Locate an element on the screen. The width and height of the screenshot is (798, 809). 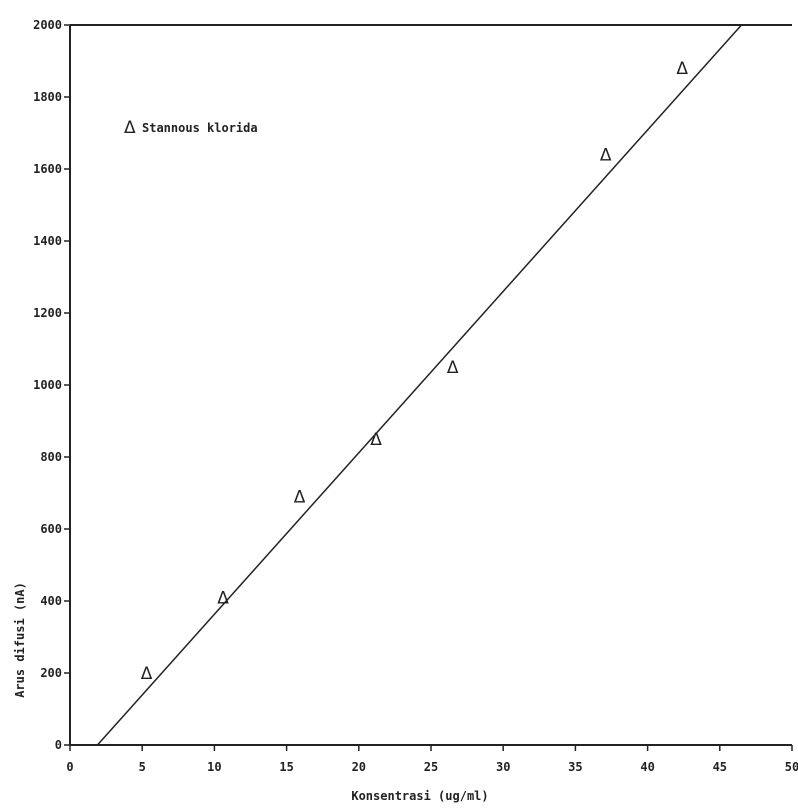
data-point-3: Δ is located at coordinates (300, 498).